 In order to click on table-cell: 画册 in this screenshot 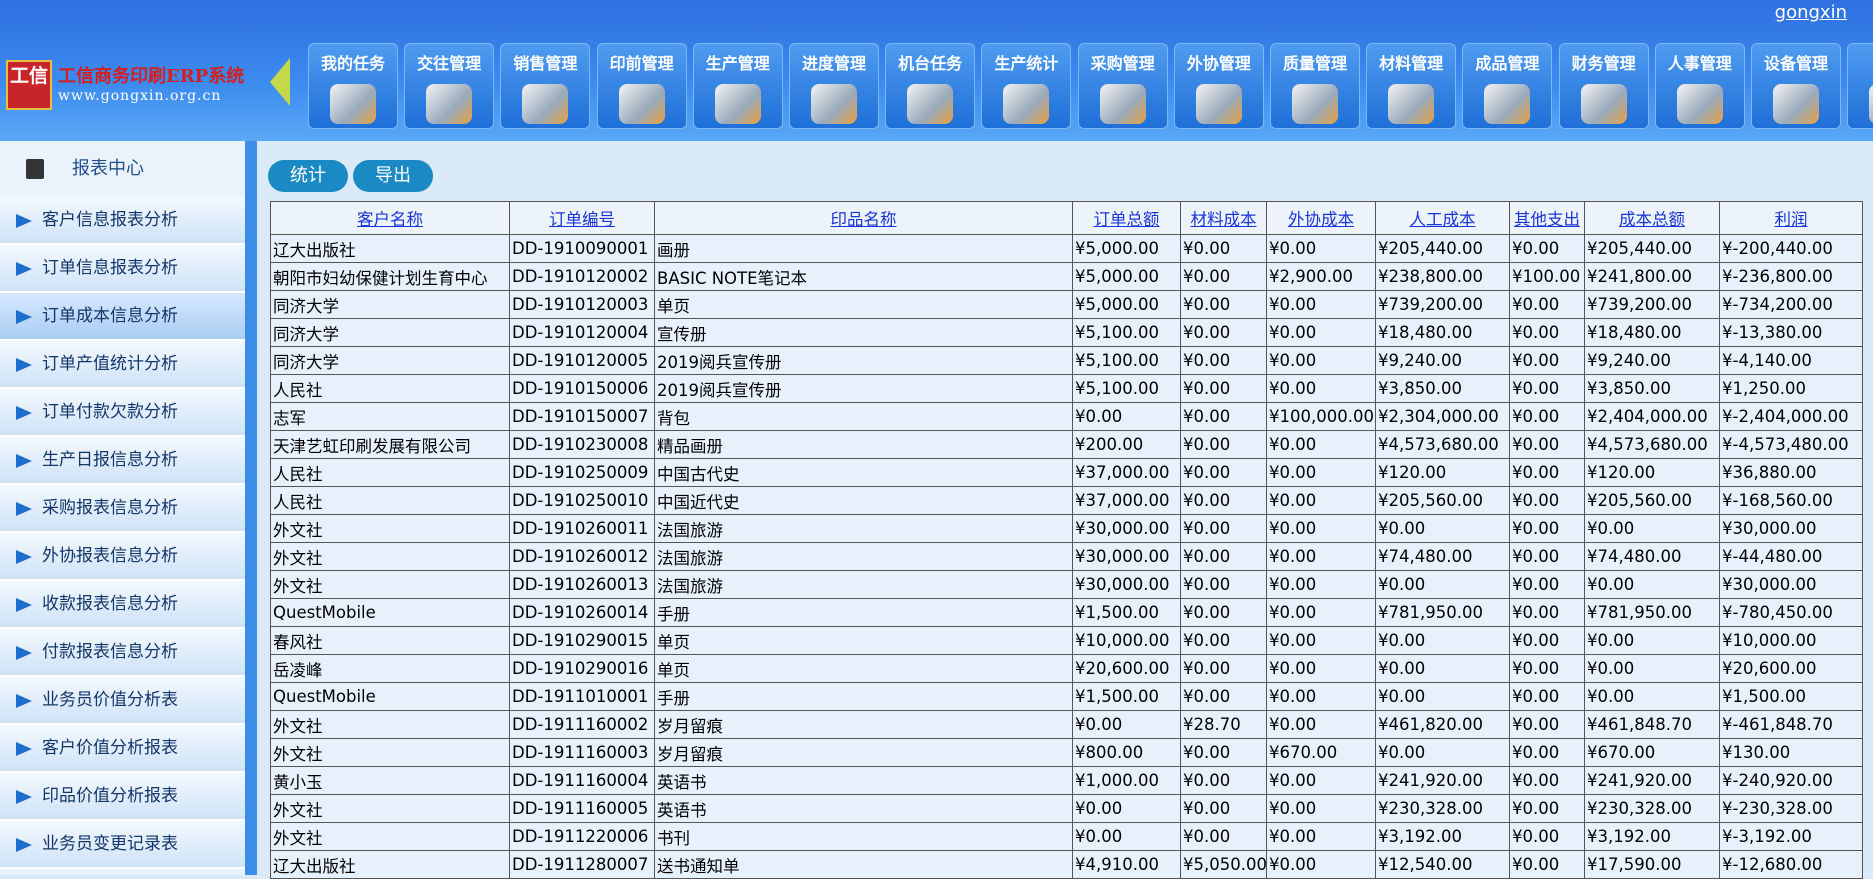, I will do `click(863, 248)`.